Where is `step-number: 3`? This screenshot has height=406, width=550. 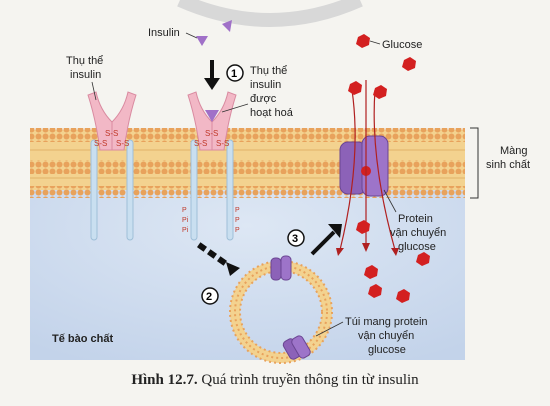 step-number: 3 is located at coordinates (295, 239).